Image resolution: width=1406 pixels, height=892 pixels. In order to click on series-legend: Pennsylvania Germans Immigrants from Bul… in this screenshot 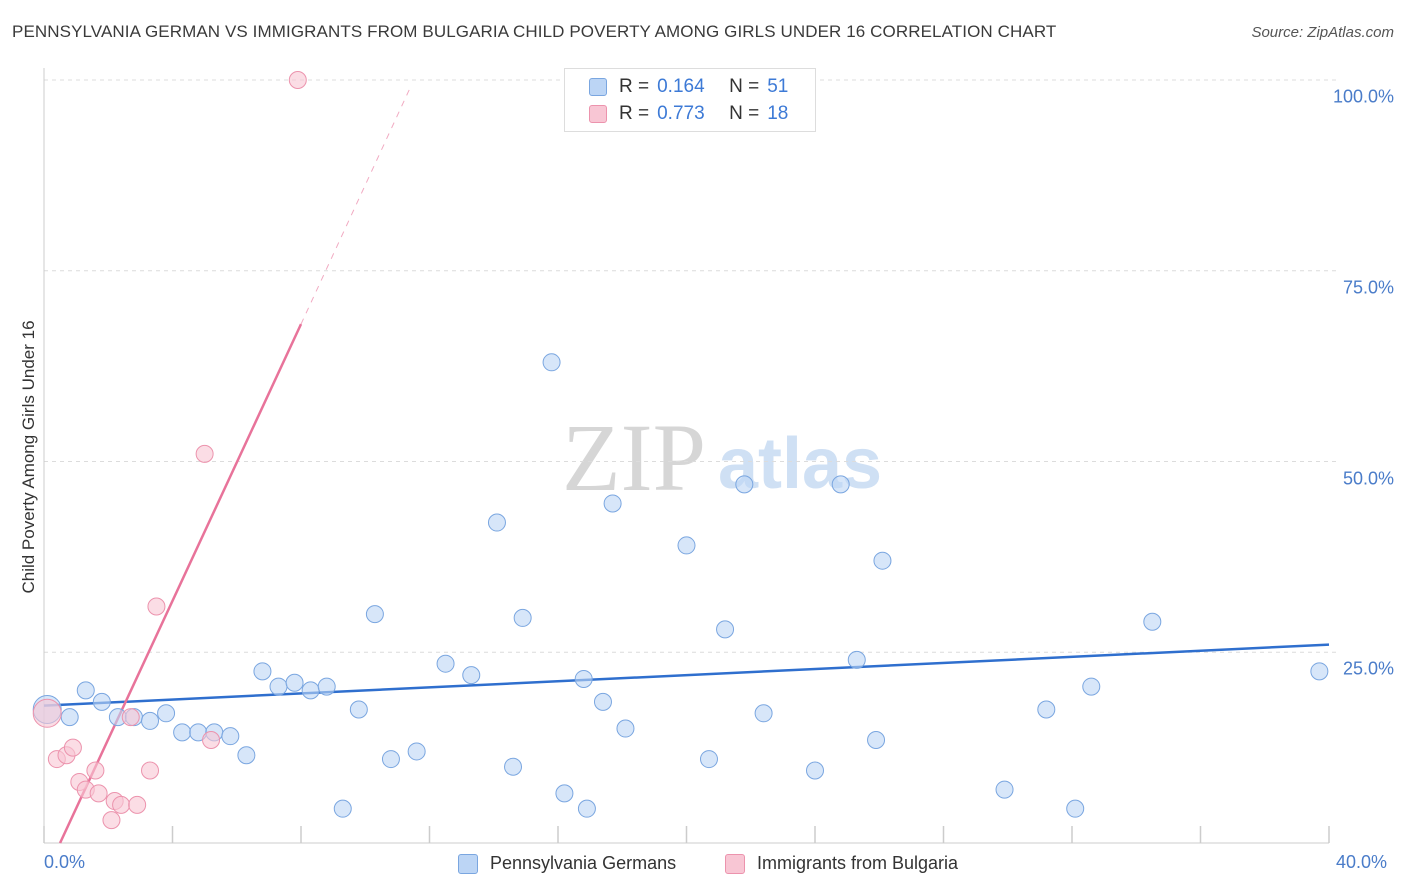, I will do `click(703, 865)`.